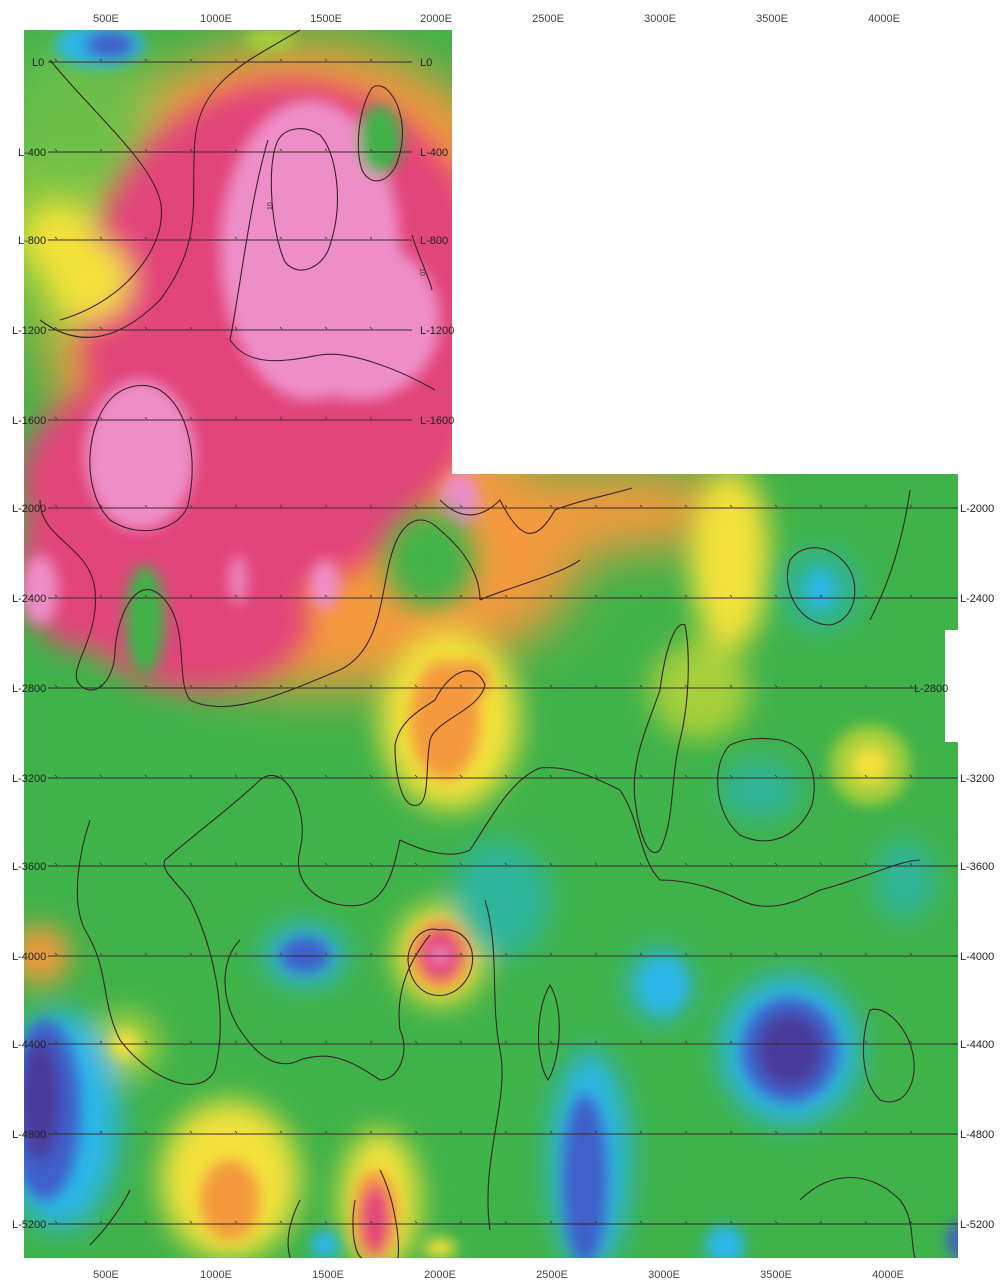 The height and width of the screenshot is (1287, 1005). Describe the element at coordinates (440, 1275) in the screenshot. I see `bottom-axis-label: 2000E` at that location.